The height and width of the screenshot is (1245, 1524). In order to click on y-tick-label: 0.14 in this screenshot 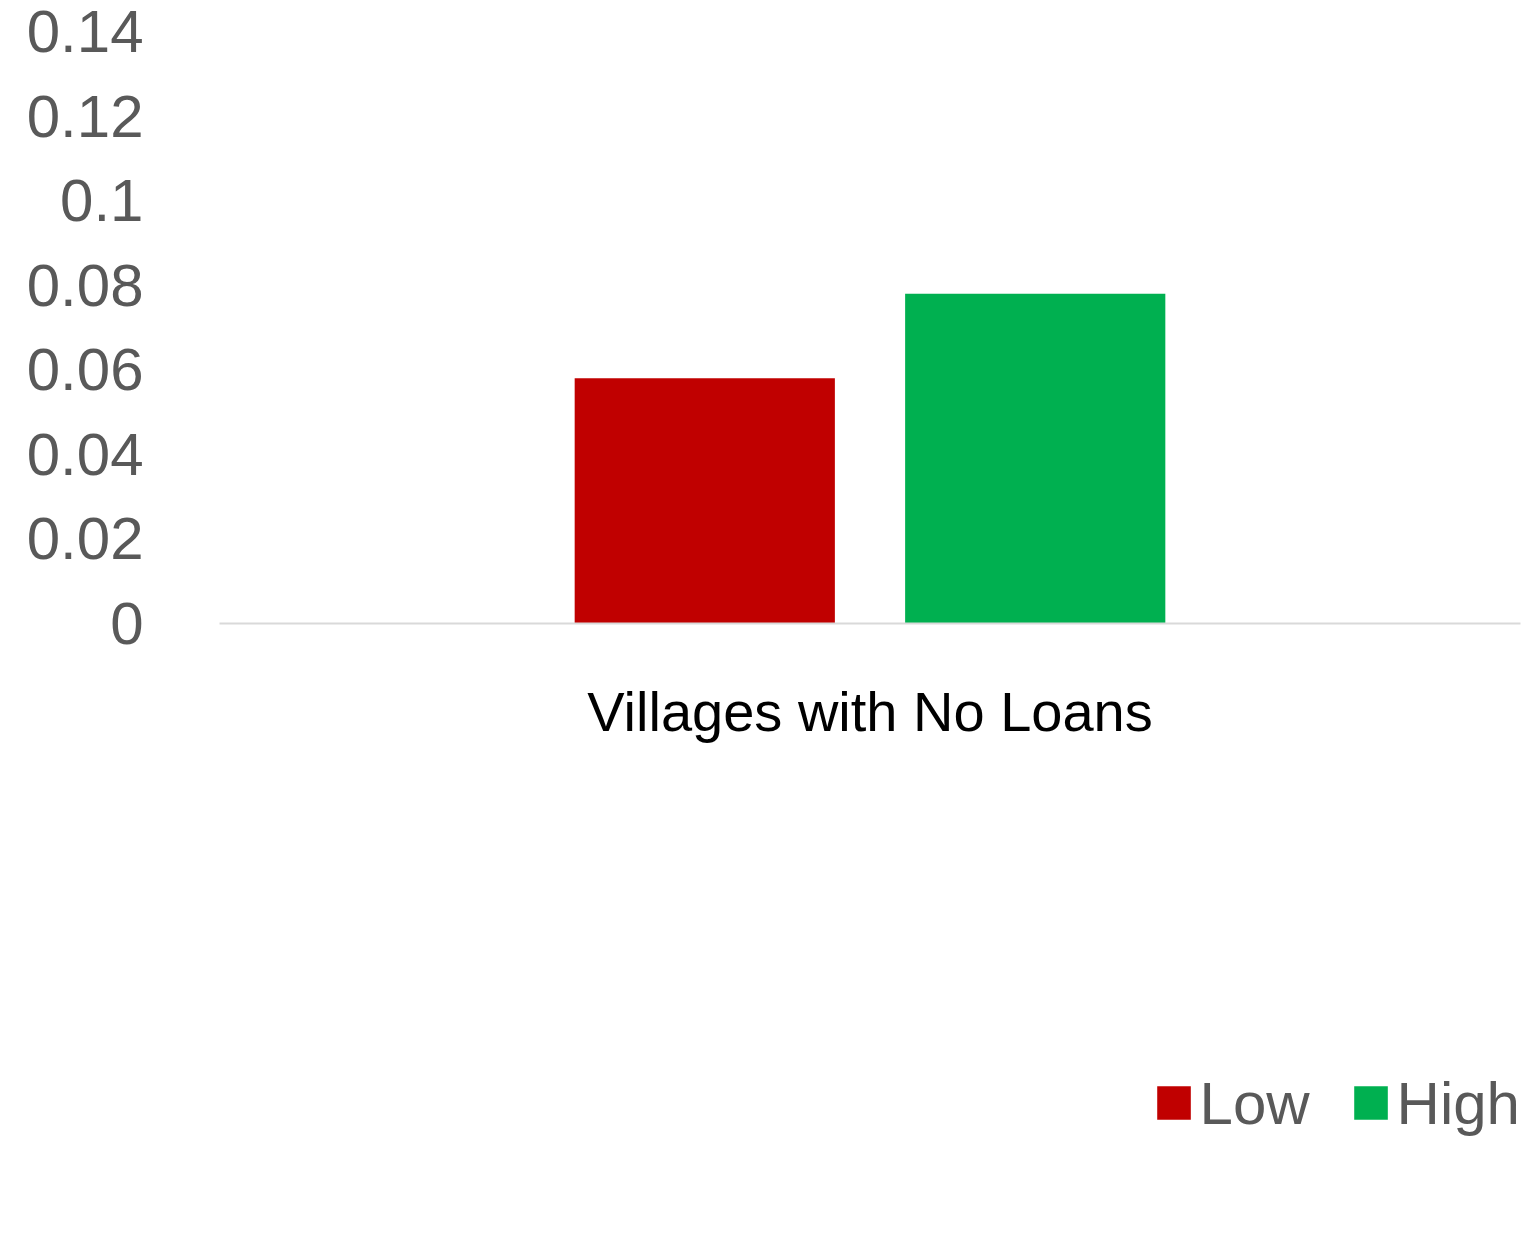, I will do `click(85, 32)`.